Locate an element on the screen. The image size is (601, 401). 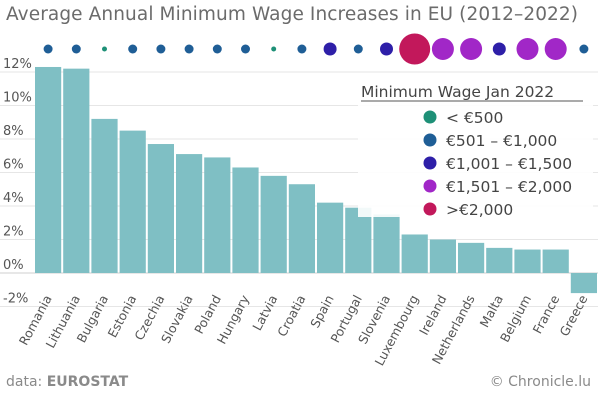
wage-dot-spain is located at coordinates (330, 49).